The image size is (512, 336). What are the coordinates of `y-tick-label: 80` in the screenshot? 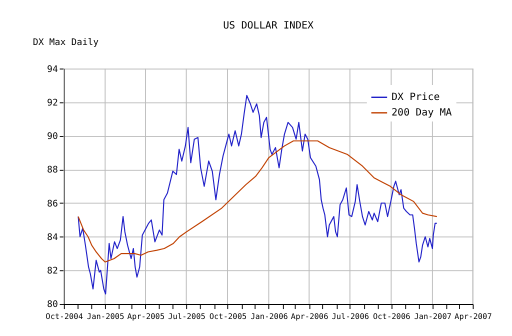 It's located at (52, 305).